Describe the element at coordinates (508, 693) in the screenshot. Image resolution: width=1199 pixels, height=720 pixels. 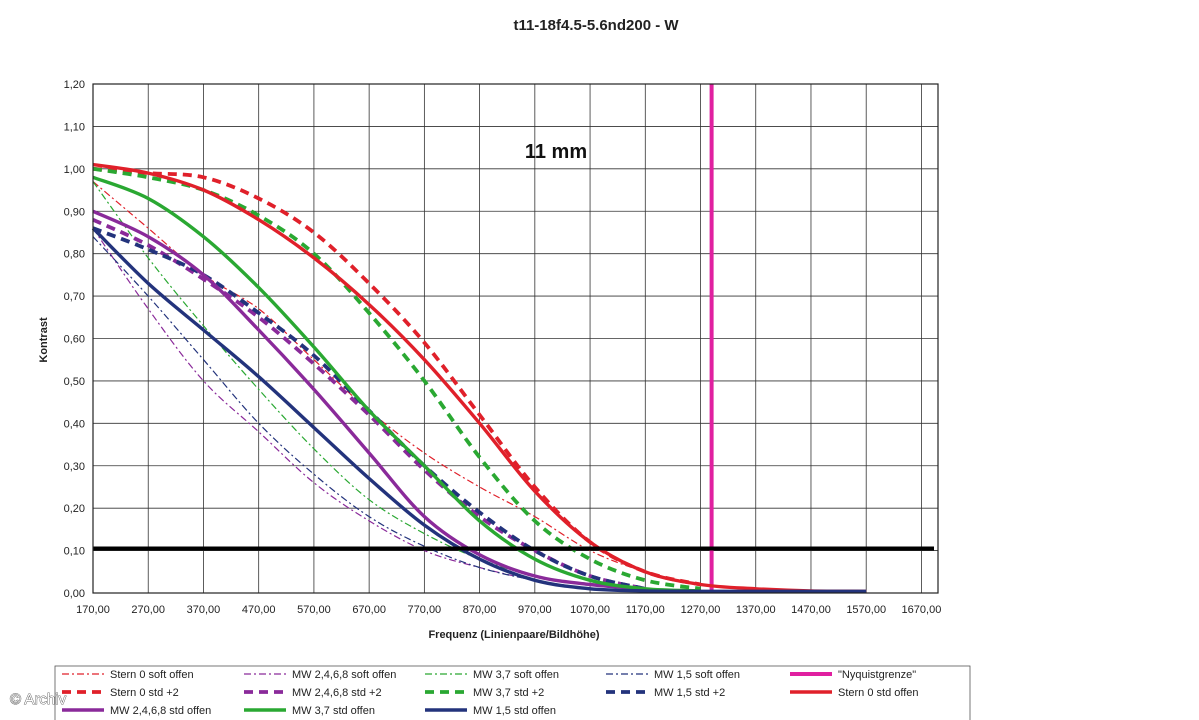
I see `legend-entry-label: MW 3,7 std +2` at that location.